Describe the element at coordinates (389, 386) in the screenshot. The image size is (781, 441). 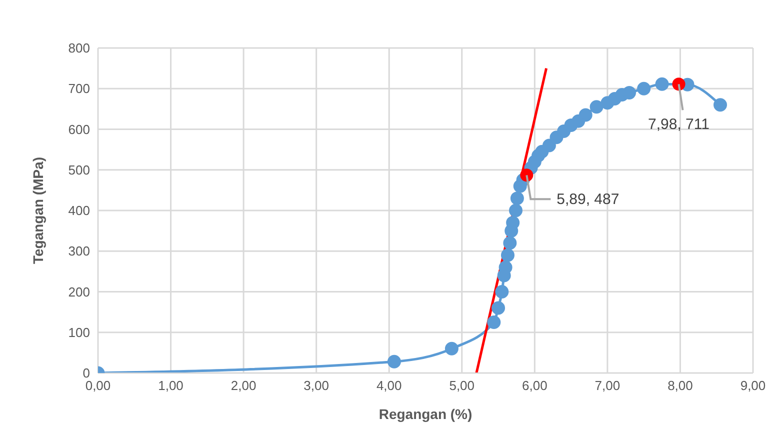
I see `x-tick-label: 4,00` at that location.